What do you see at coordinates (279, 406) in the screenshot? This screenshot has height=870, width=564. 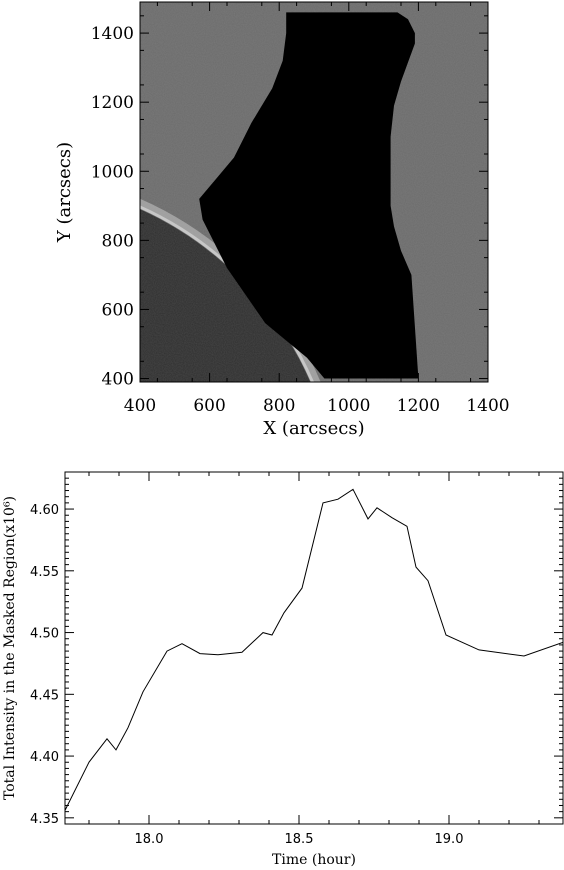 I see `x-tick-label: 800` at bounding box center [279, 406].